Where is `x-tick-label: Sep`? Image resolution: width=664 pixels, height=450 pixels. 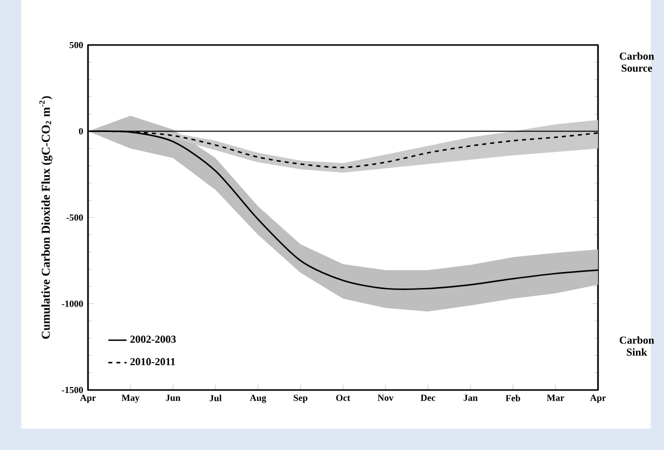
x-tick-label: Sep is located at coordinates (301, 398).